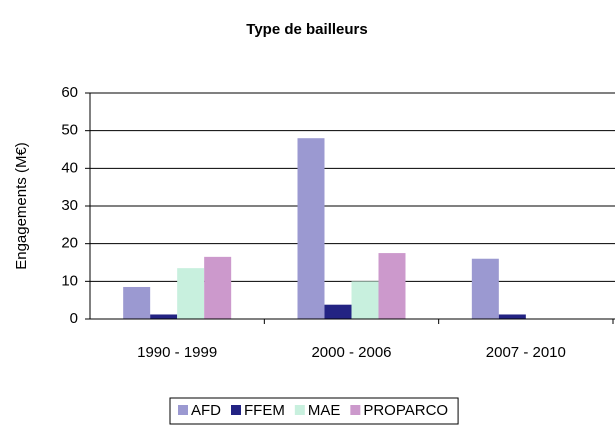 The height and width of the screenshot is (430, 615). What do you see at coordinates (324, 410) in the screenshot?
I see `legend-label: MAE` at bounding box center [324, 410].